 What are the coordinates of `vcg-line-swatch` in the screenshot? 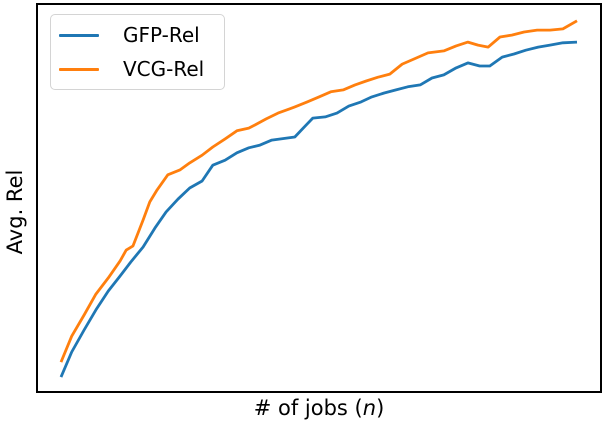 It's located at (79, 69).